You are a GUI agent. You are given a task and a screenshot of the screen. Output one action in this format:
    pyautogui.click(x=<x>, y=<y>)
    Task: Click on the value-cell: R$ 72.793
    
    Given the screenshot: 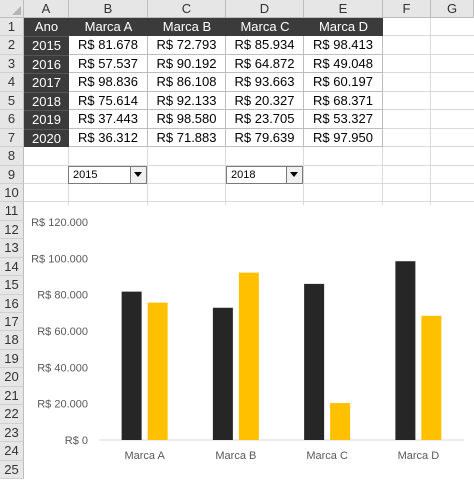 What is the action you would take?
    pyautogui.click(x=187, y=45)
    